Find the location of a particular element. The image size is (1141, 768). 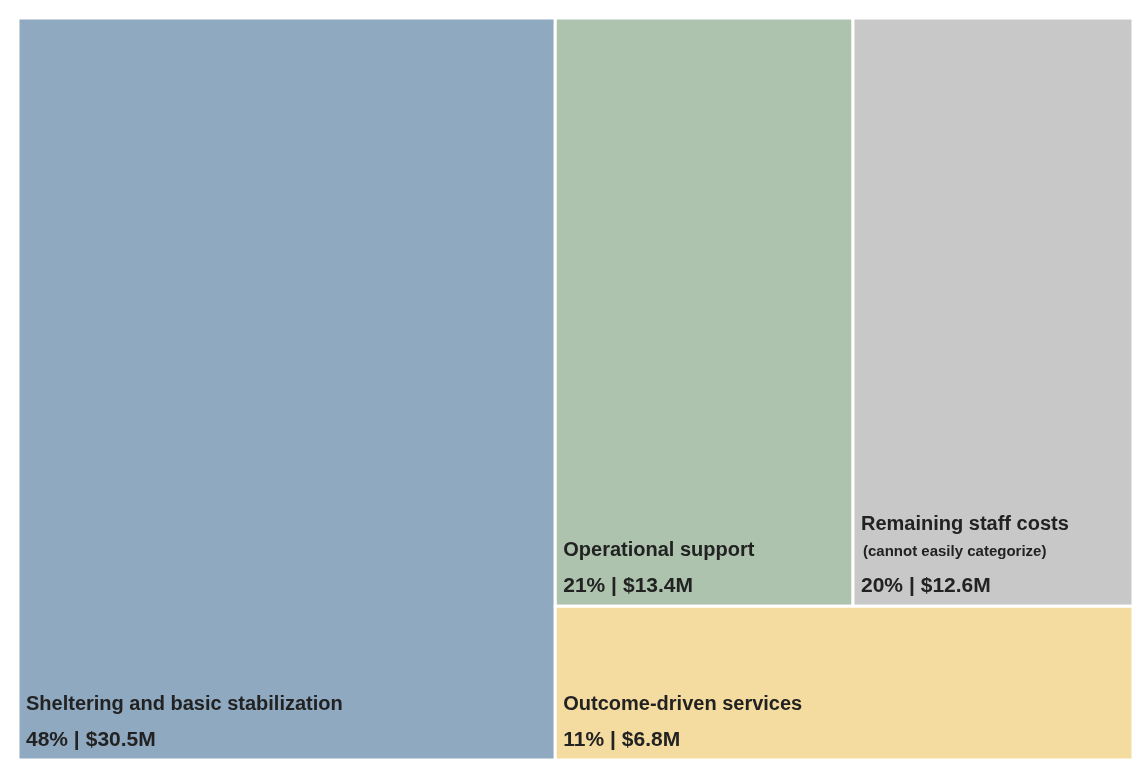

text: 20% | is located at coordinates (888, 585).